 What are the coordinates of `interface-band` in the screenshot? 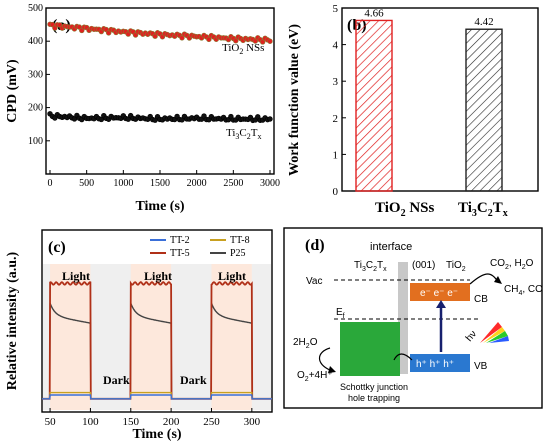 It's located at (403, 318).